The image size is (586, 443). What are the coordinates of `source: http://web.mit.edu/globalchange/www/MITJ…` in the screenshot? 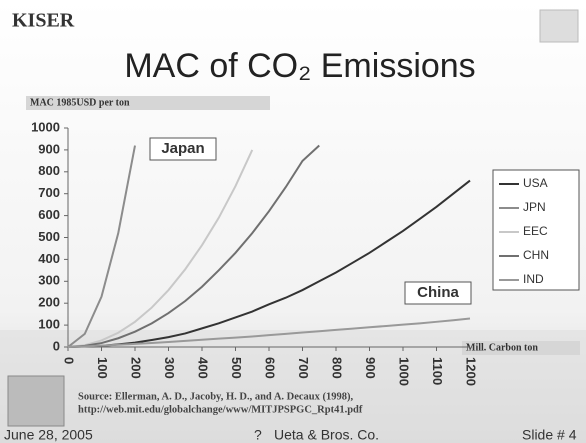 It's located at (220, 409).